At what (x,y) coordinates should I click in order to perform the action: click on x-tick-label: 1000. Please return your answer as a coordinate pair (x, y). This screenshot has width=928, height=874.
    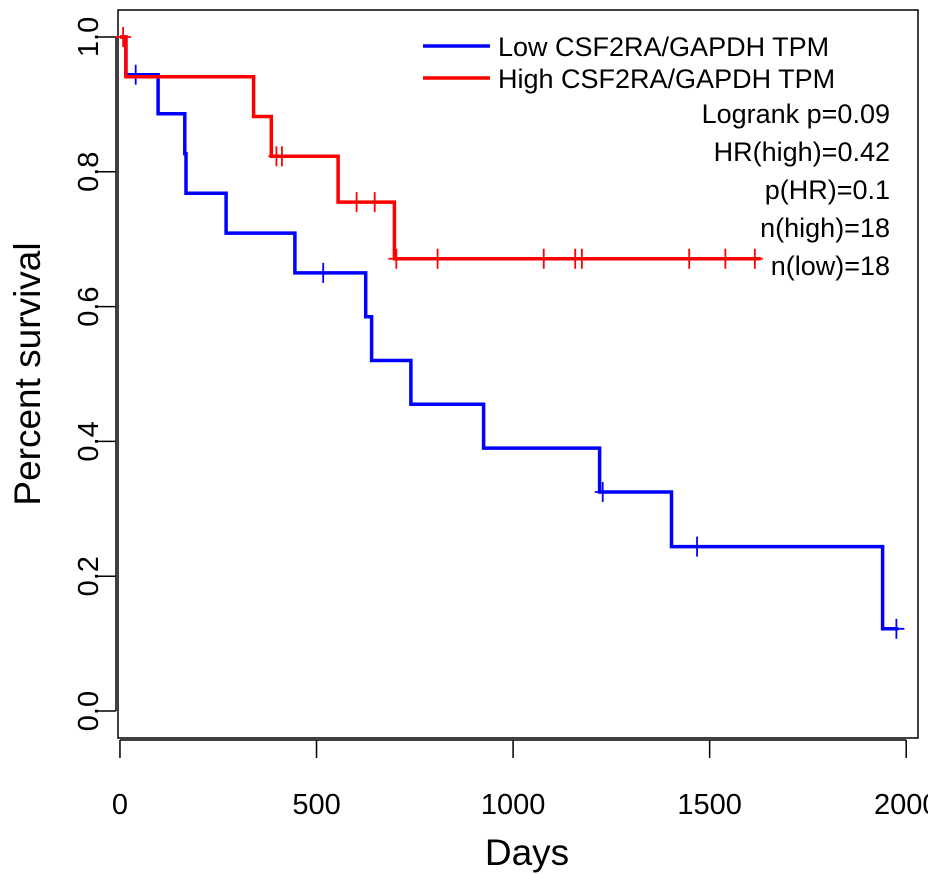
    Looking at the image, I should click on (513, 805).